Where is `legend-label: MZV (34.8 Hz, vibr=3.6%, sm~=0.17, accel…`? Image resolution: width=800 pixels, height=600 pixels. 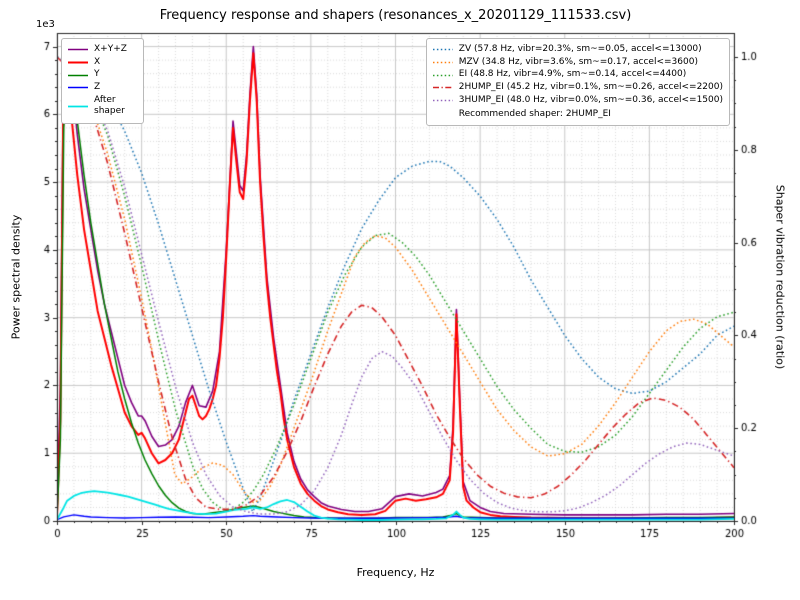
legend-label: MZV (34.8 Hz, vibr=3.6%, sm~=0.17, accel… is located at coordinates (578, 61).